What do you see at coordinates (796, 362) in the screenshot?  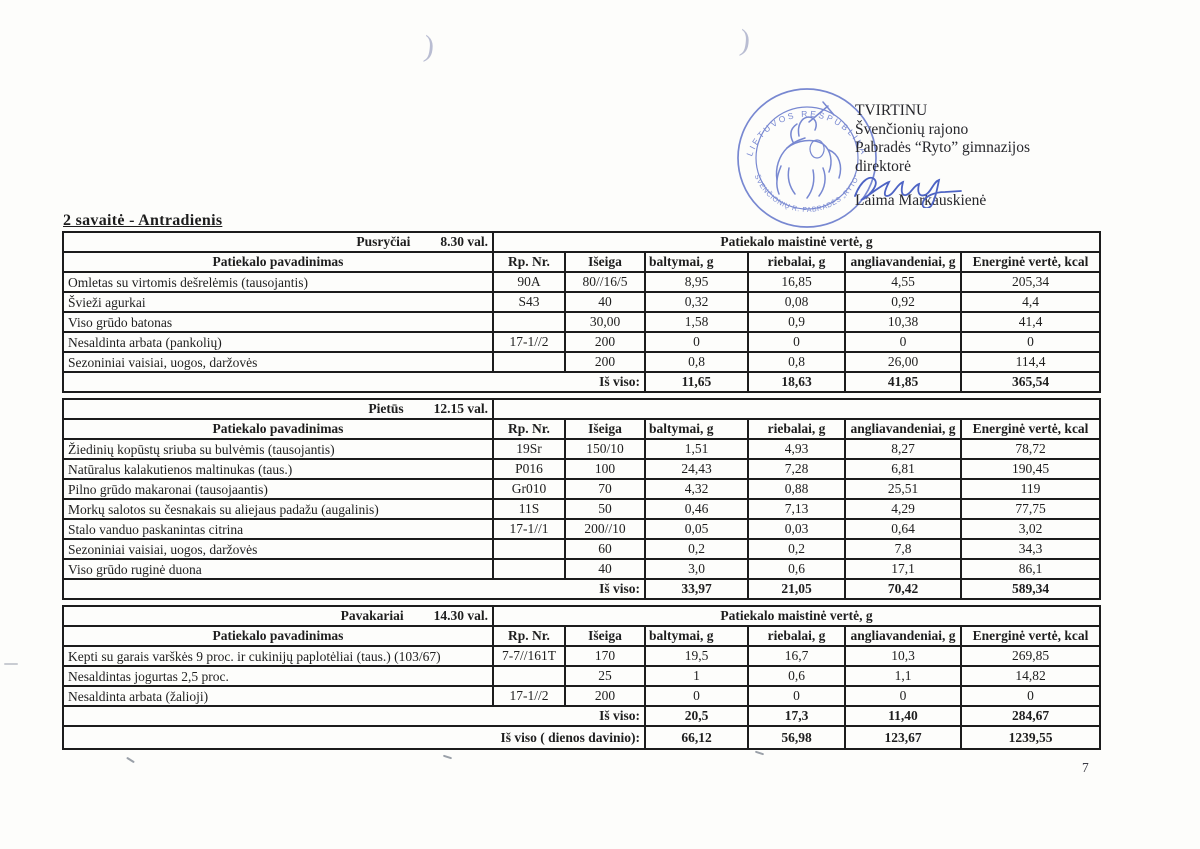 I see `dish-value-cell: 0,8` at bounding box center [796, 362].